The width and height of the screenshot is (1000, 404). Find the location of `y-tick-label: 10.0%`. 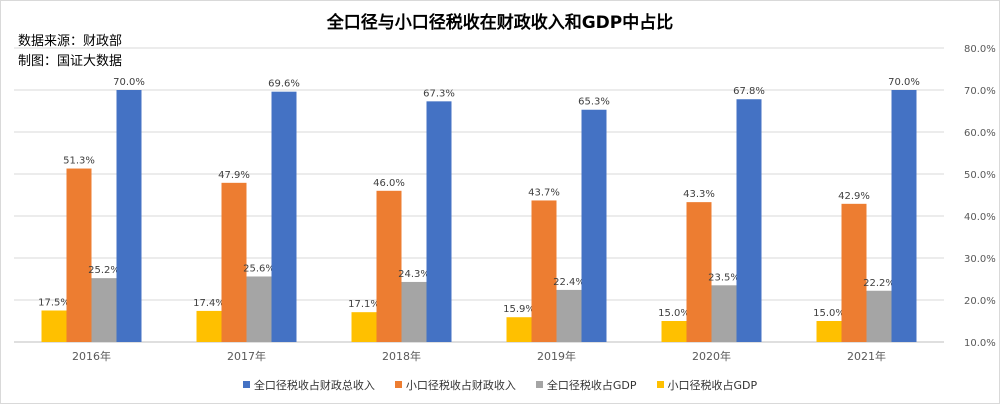

y-tick-label: 10.0% is located at coordinates (980, 343).